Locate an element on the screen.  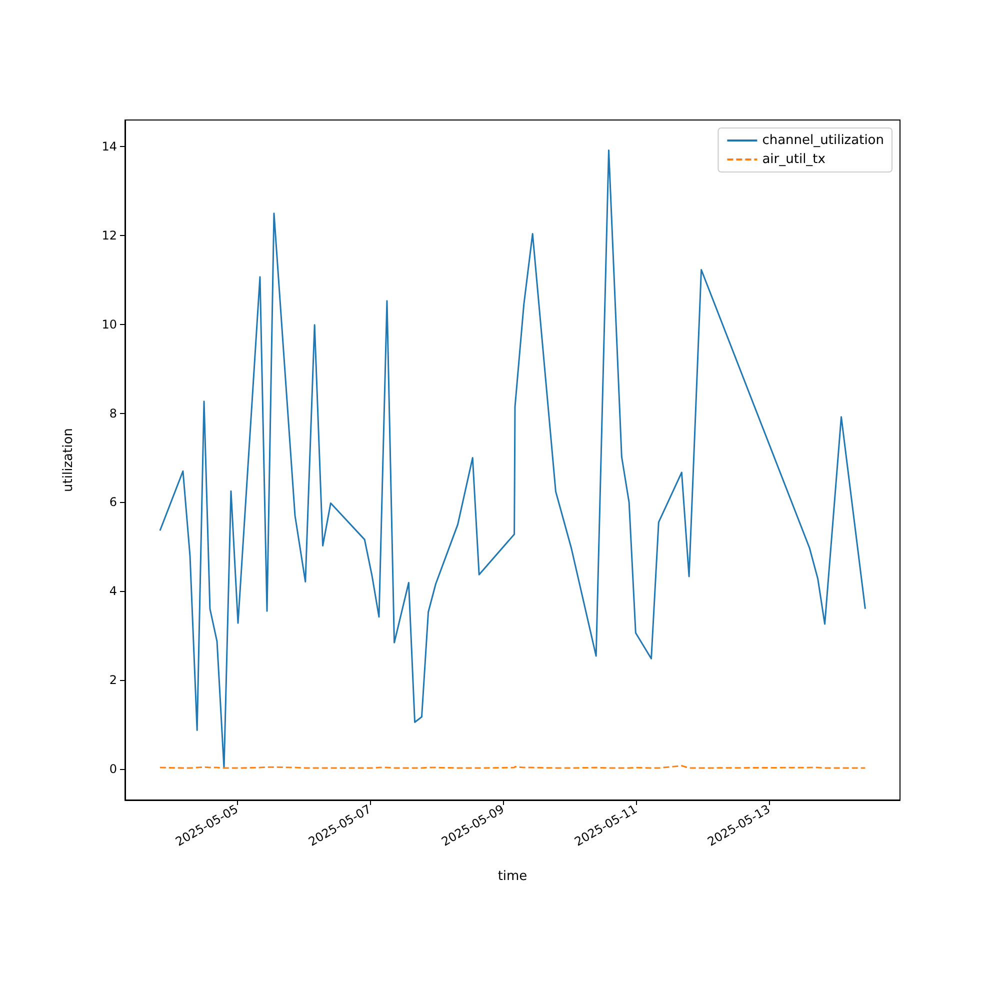
y-tick-label: 6 is located at coordinates (113, 502).